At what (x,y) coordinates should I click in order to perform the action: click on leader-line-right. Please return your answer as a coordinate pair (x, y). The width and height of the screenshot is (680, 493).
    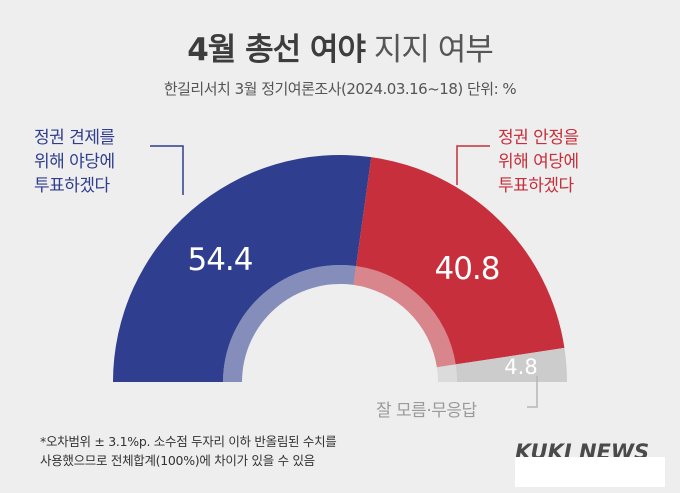
    Looking at the image, I should click on (473, 165).